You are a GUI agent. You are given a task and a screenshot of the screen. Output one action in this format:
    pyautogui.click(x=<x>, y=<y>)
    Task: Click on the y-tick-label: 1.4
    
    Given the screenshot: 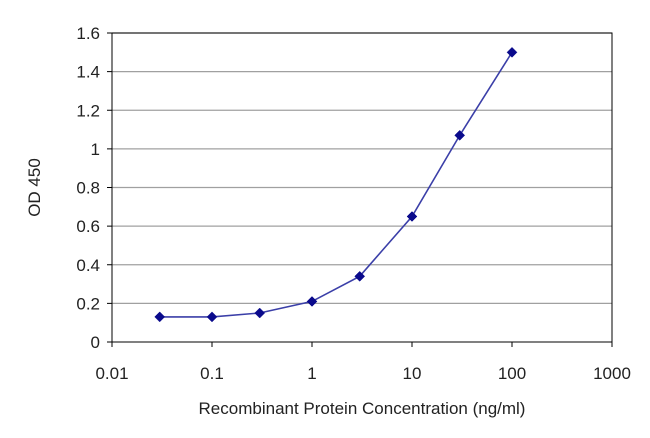 What is the action you would take?
    pyautogui.click(x=88, y=72)
    